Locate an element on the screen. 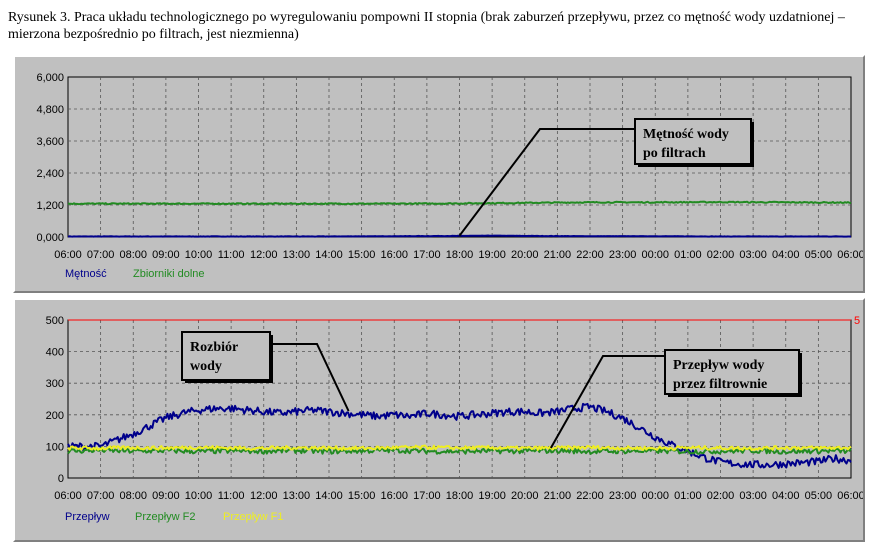 This screenshot has width=890, height=559. annotation-text: Przepływ wody is located at coordinates (718, 365).